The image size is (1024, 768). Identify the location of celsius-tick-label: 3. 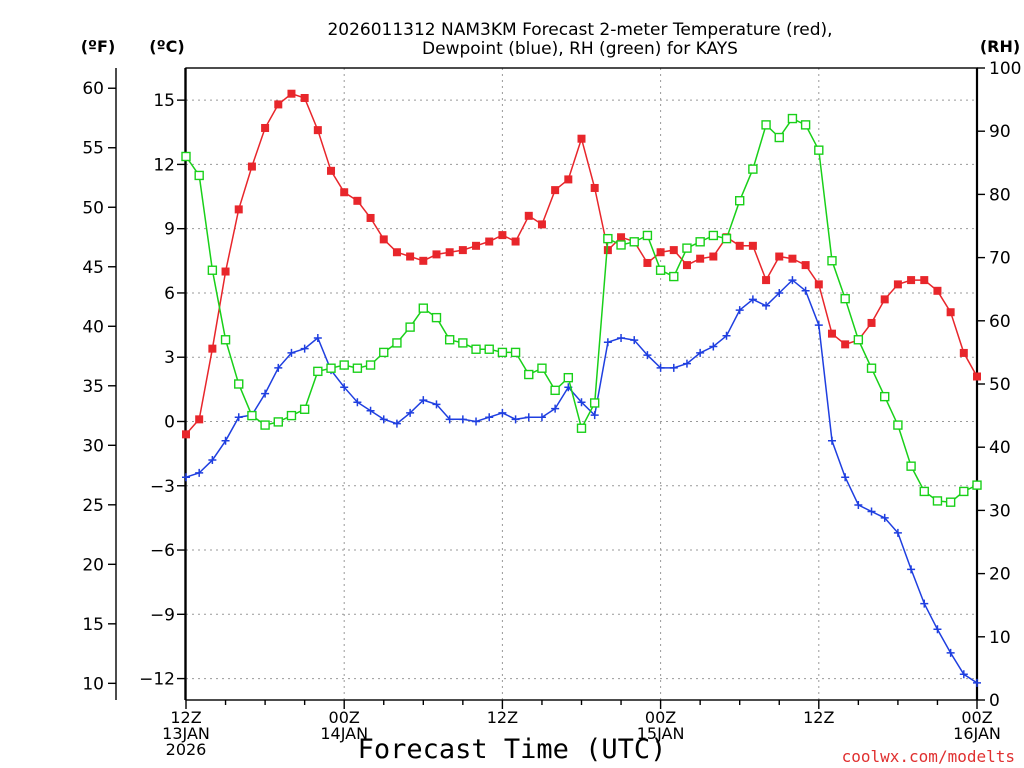
(169, 358).